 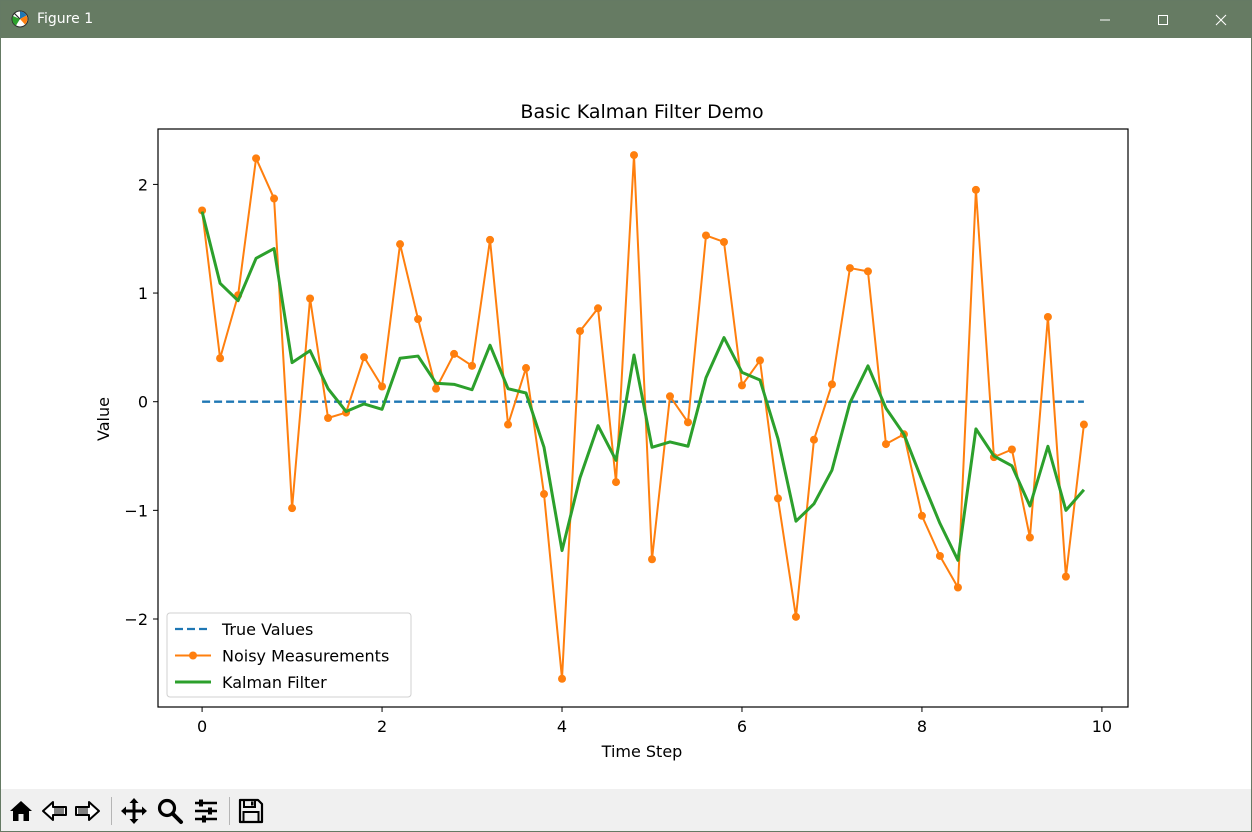 What do you see at coordinates (742, 726) in the screenshot?
I see `x-tick-label: 6` at bounding box center [742, 726].